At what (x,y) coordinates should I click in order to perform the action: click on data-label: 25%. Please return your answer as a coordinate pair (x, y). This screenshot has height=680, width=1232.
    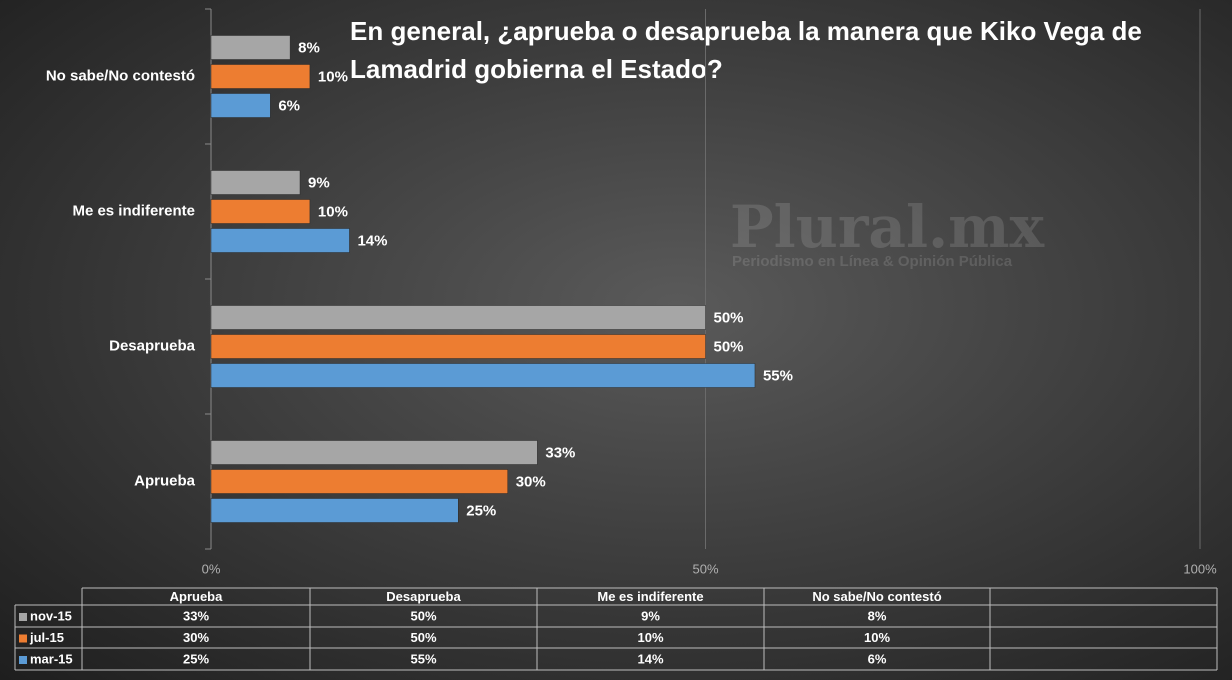
    Looking at the image, I should click on (481, 510).